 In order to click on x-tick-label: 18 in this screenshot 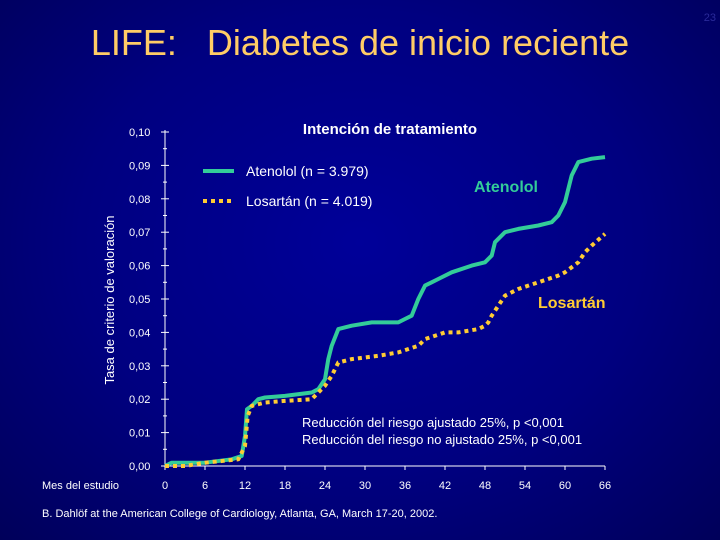, I will do `click(285, 486)`.